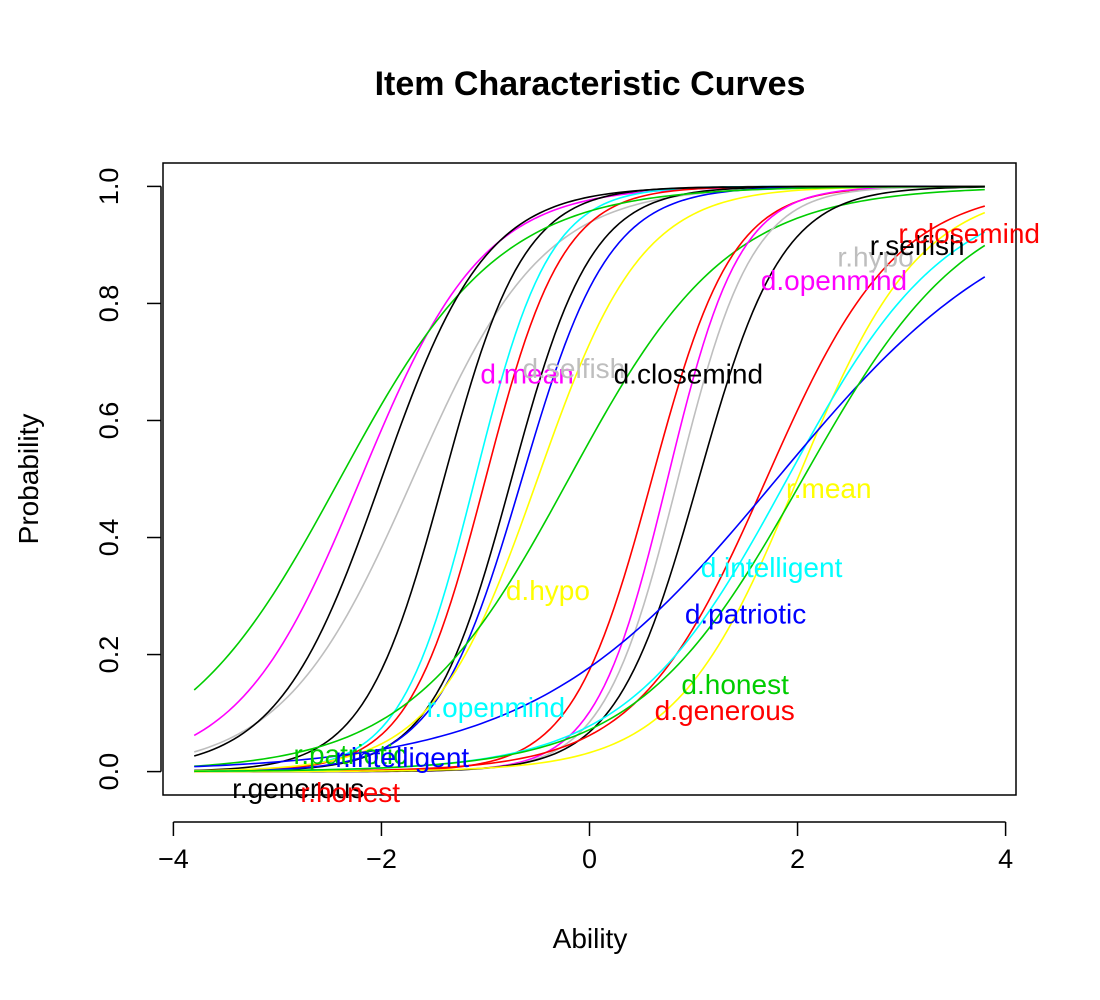 This screenshot has height=1000, width=1100. Describe the element at coordinates (109, 772) in the screenshot. I see `y-tick-label: 0.0` at that location.